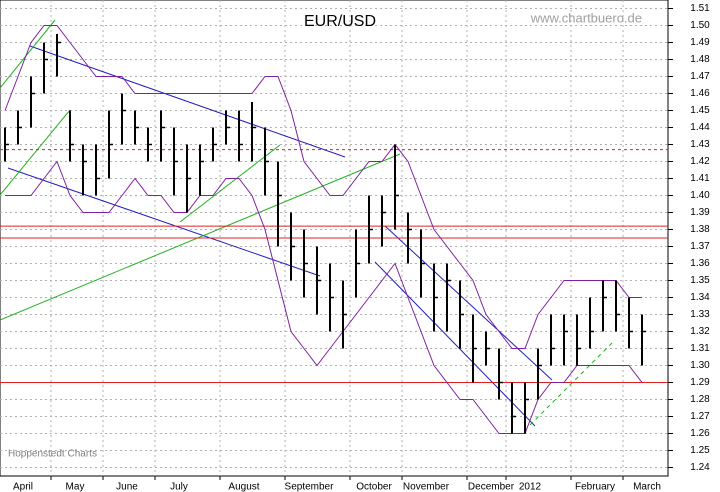  I want to click on y-tick-label: 1.32, so click(700, 331).